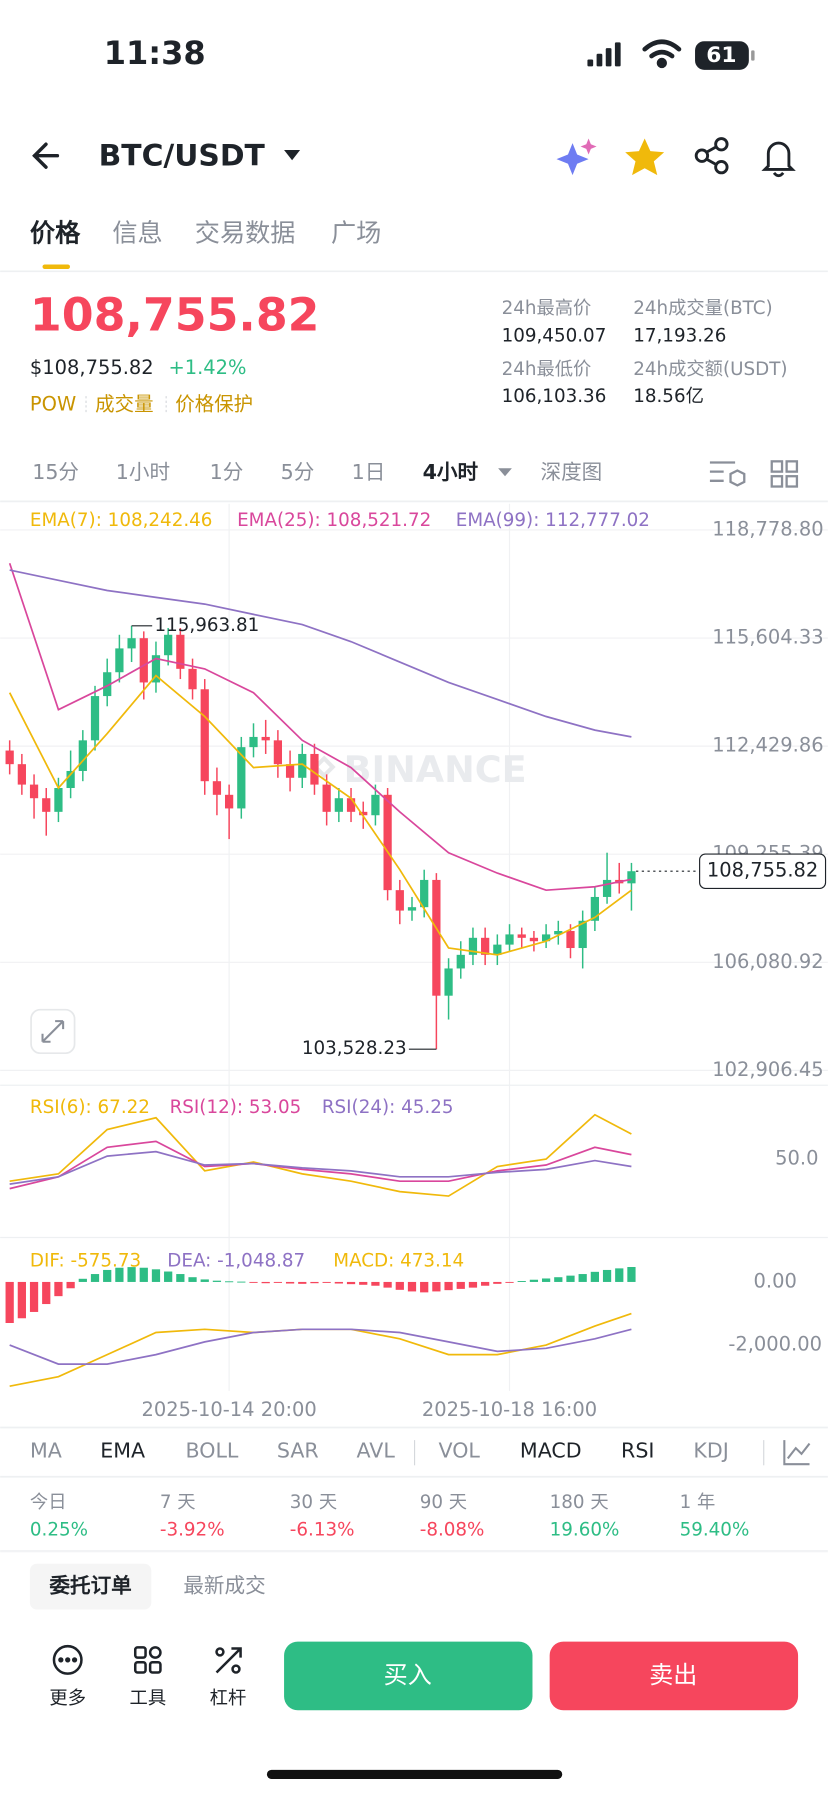 This screenshot has height=1795, width=828. What do you see at coordinates (320, 1167) in the screenshot?
I see `rsi-line` at bounding box center [320, 1167].